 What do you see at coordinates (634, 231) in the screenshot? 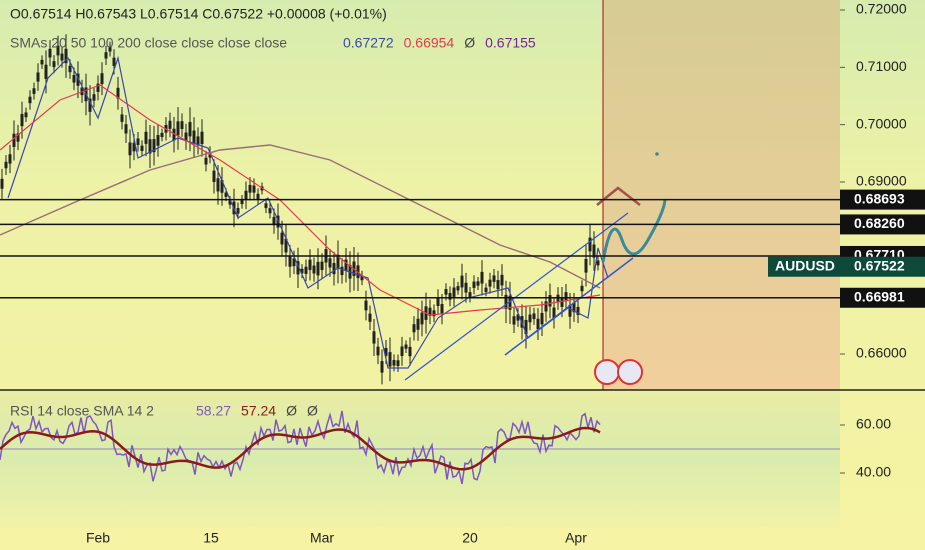
I see `projection-curve` at bounding box center [634, 231].